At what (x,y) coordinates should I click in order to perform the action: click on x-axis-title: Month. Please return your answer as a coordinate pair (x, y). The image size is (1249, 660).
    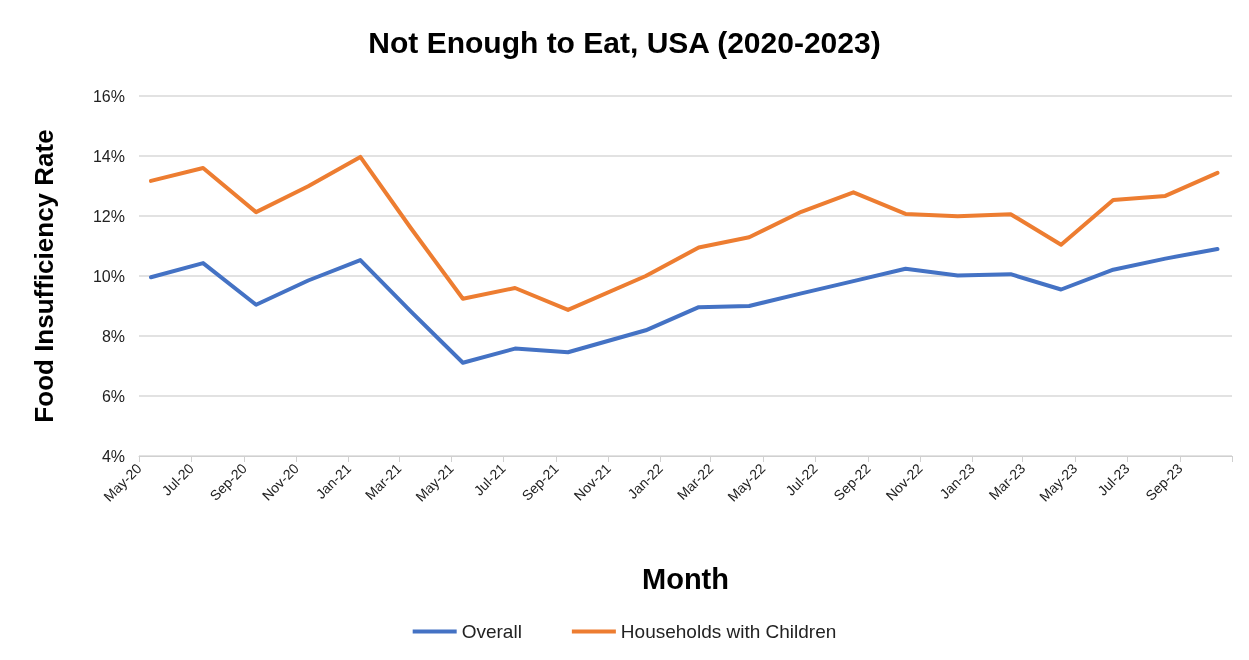
    Looking at the image, I should click on (685, 578).